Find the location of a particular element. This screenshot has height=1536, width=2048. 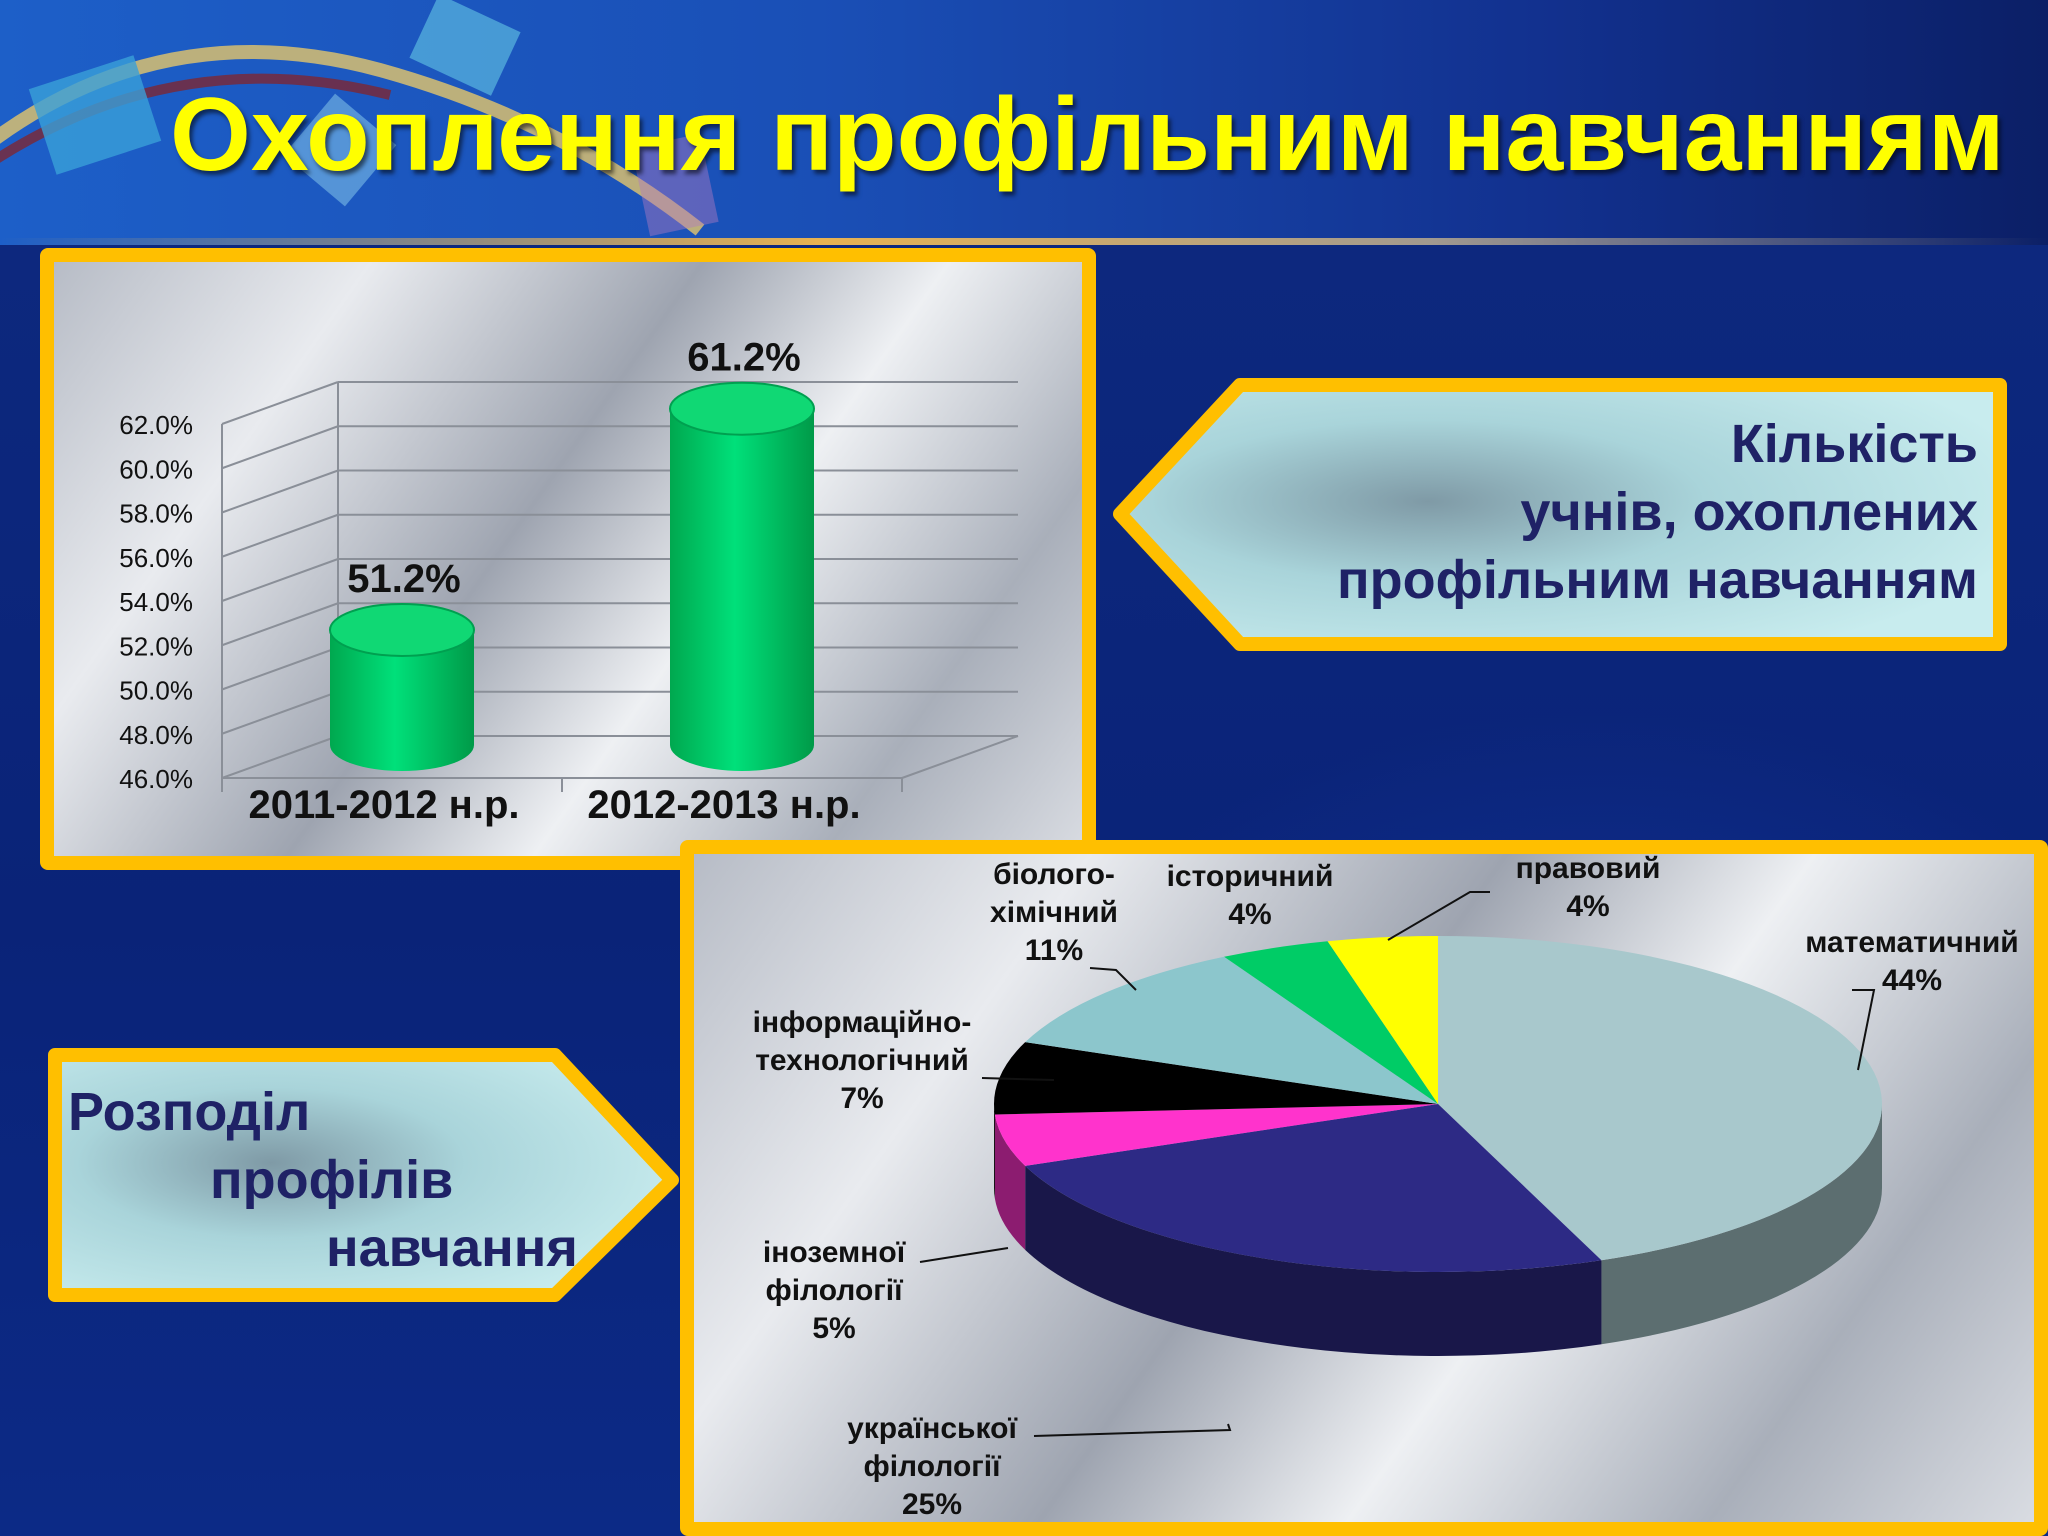

pie-slice-label-line: 11% is located at coordinates (1054, 950).